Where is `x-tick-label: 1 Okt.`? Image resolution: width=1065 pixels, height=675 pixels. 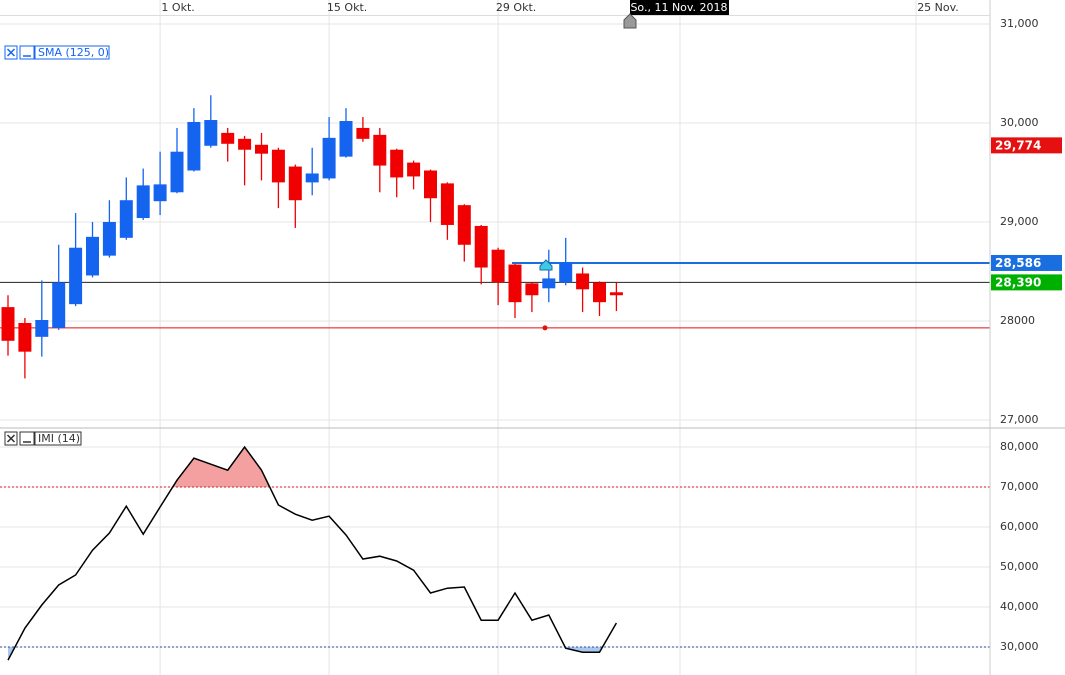
x-tick-label: 1 Okt. is located at coordinates (177, 7).